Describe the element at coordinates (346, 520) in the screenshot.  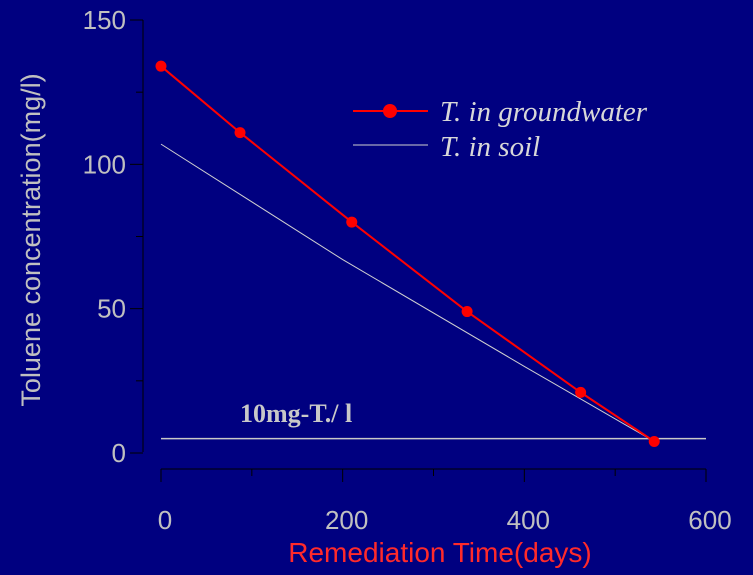
I see `x-tick-label: 200` at that location.